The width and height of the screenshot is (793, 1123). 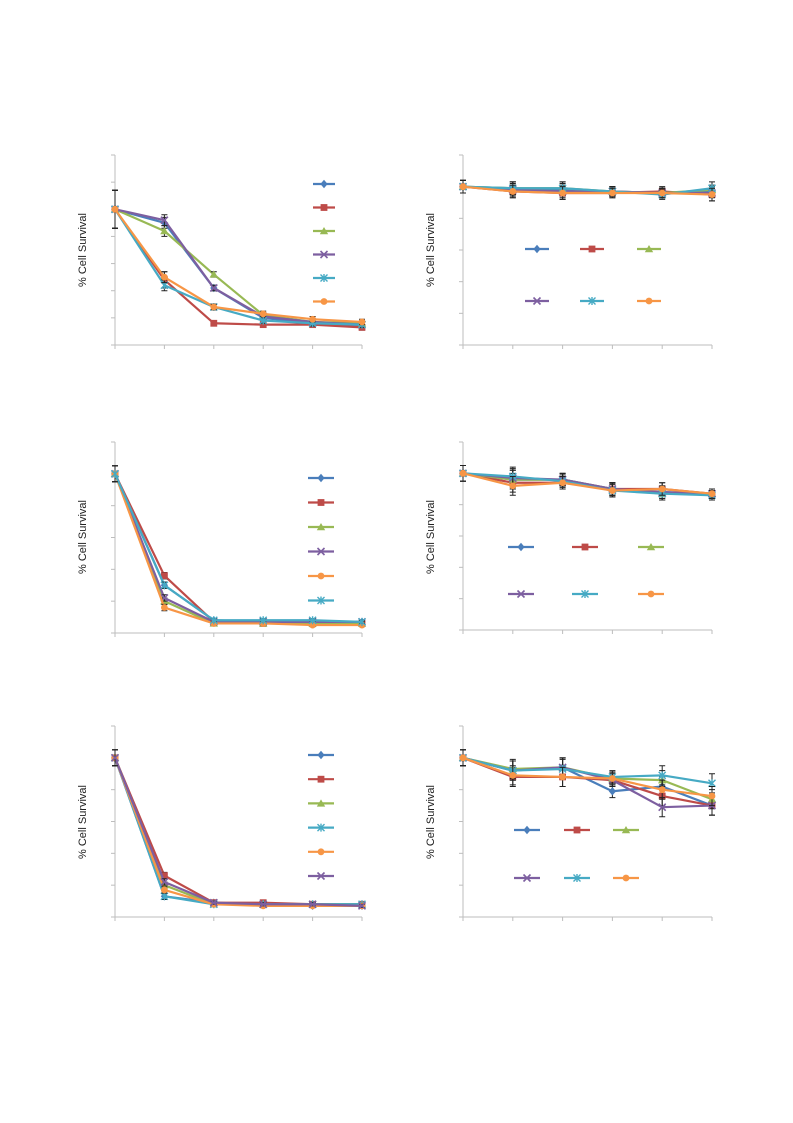 I want to click on chart-3: % Cell Survival, so click(x=222, y=539).